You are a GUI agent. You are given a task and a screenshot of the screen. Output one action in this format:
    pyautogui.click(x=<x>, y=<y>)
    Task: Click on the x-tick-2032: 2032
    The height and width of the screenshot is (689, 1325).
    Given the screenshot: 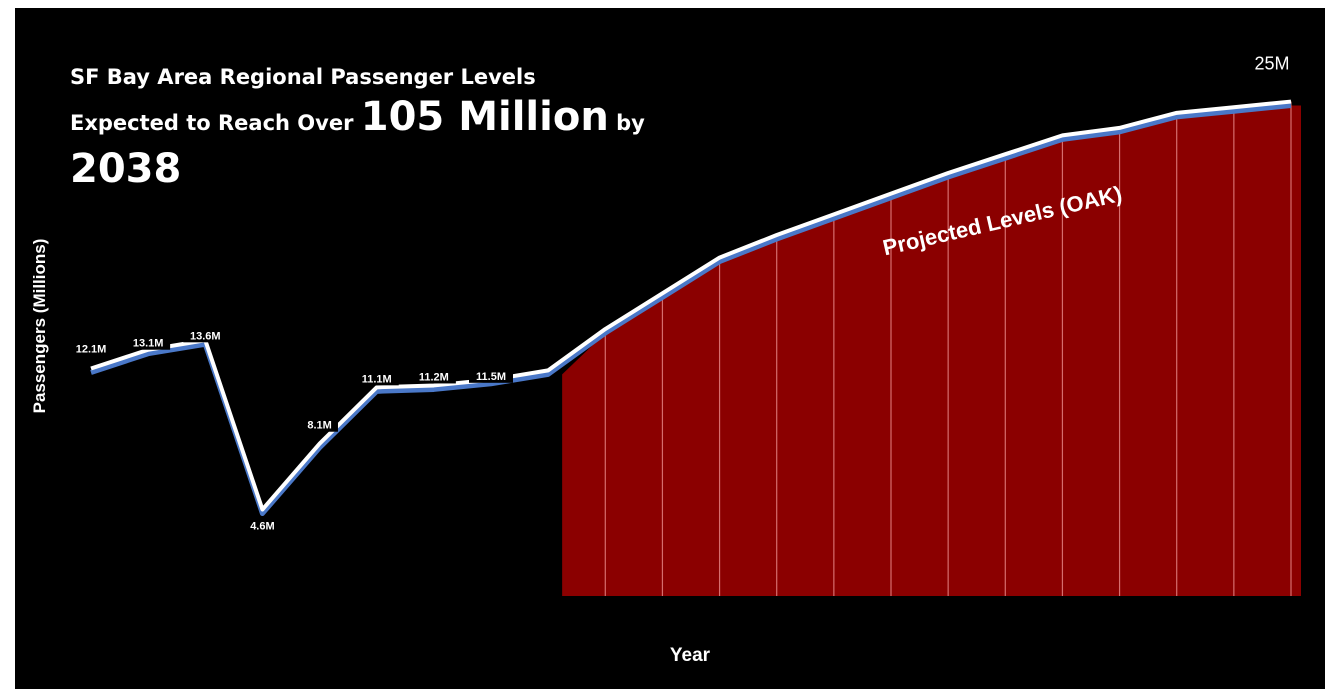 What is the action you would take?
    pyautogui.click(x=948, y=615)
    